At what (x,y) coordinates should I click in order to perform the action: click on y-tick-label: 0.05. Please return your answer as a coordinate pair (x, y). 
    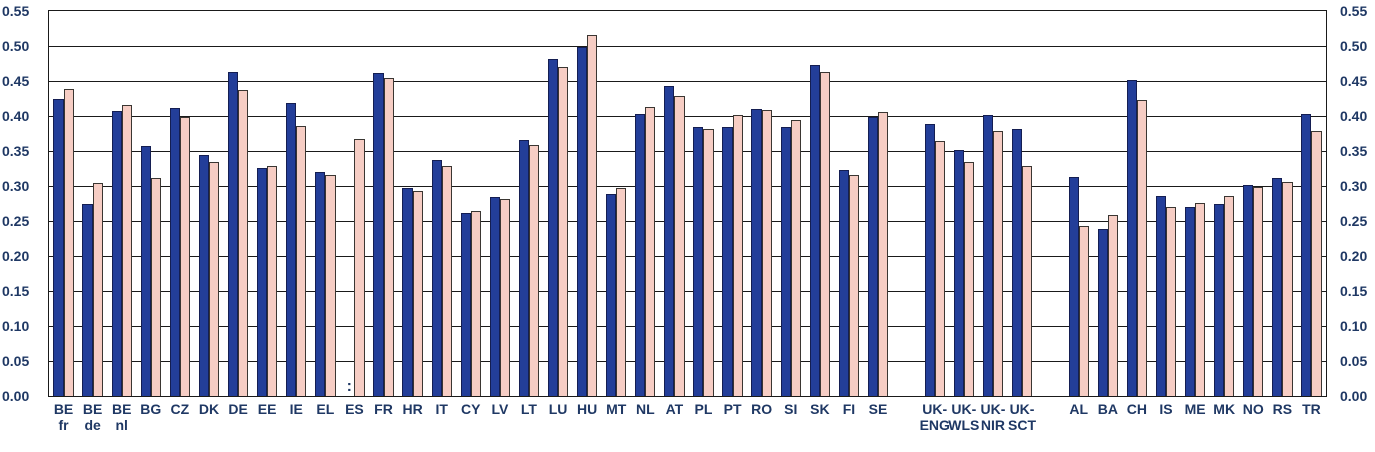
    Looking at the image, I should click on (1354, 361).